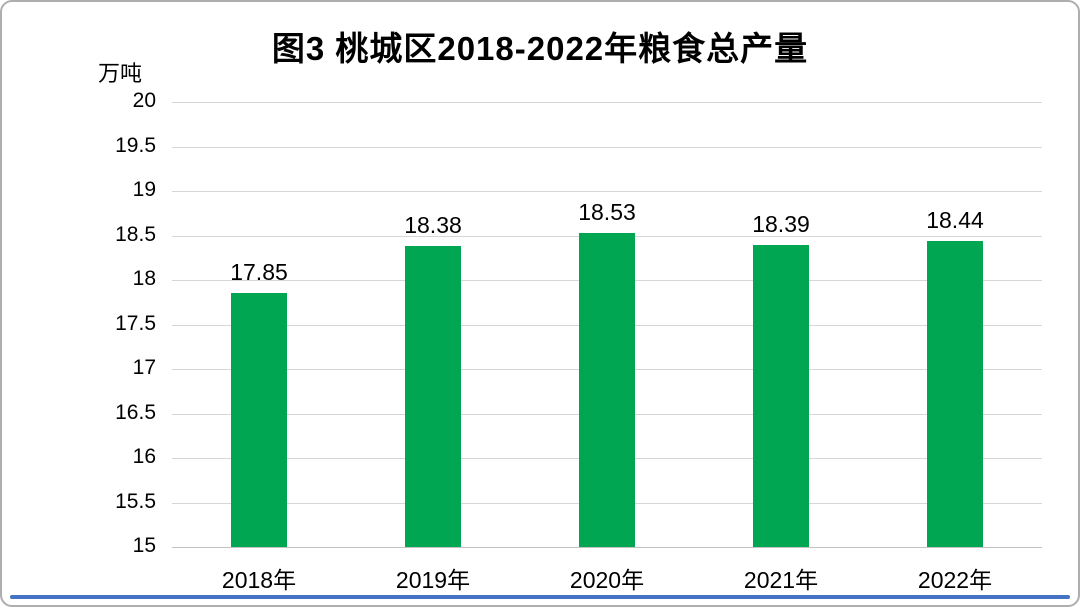  What do you see at coordinates (135, 412) in the screenshot?
I see `y-axis-tick-label: 16.5` at bounding box center [135, 412].